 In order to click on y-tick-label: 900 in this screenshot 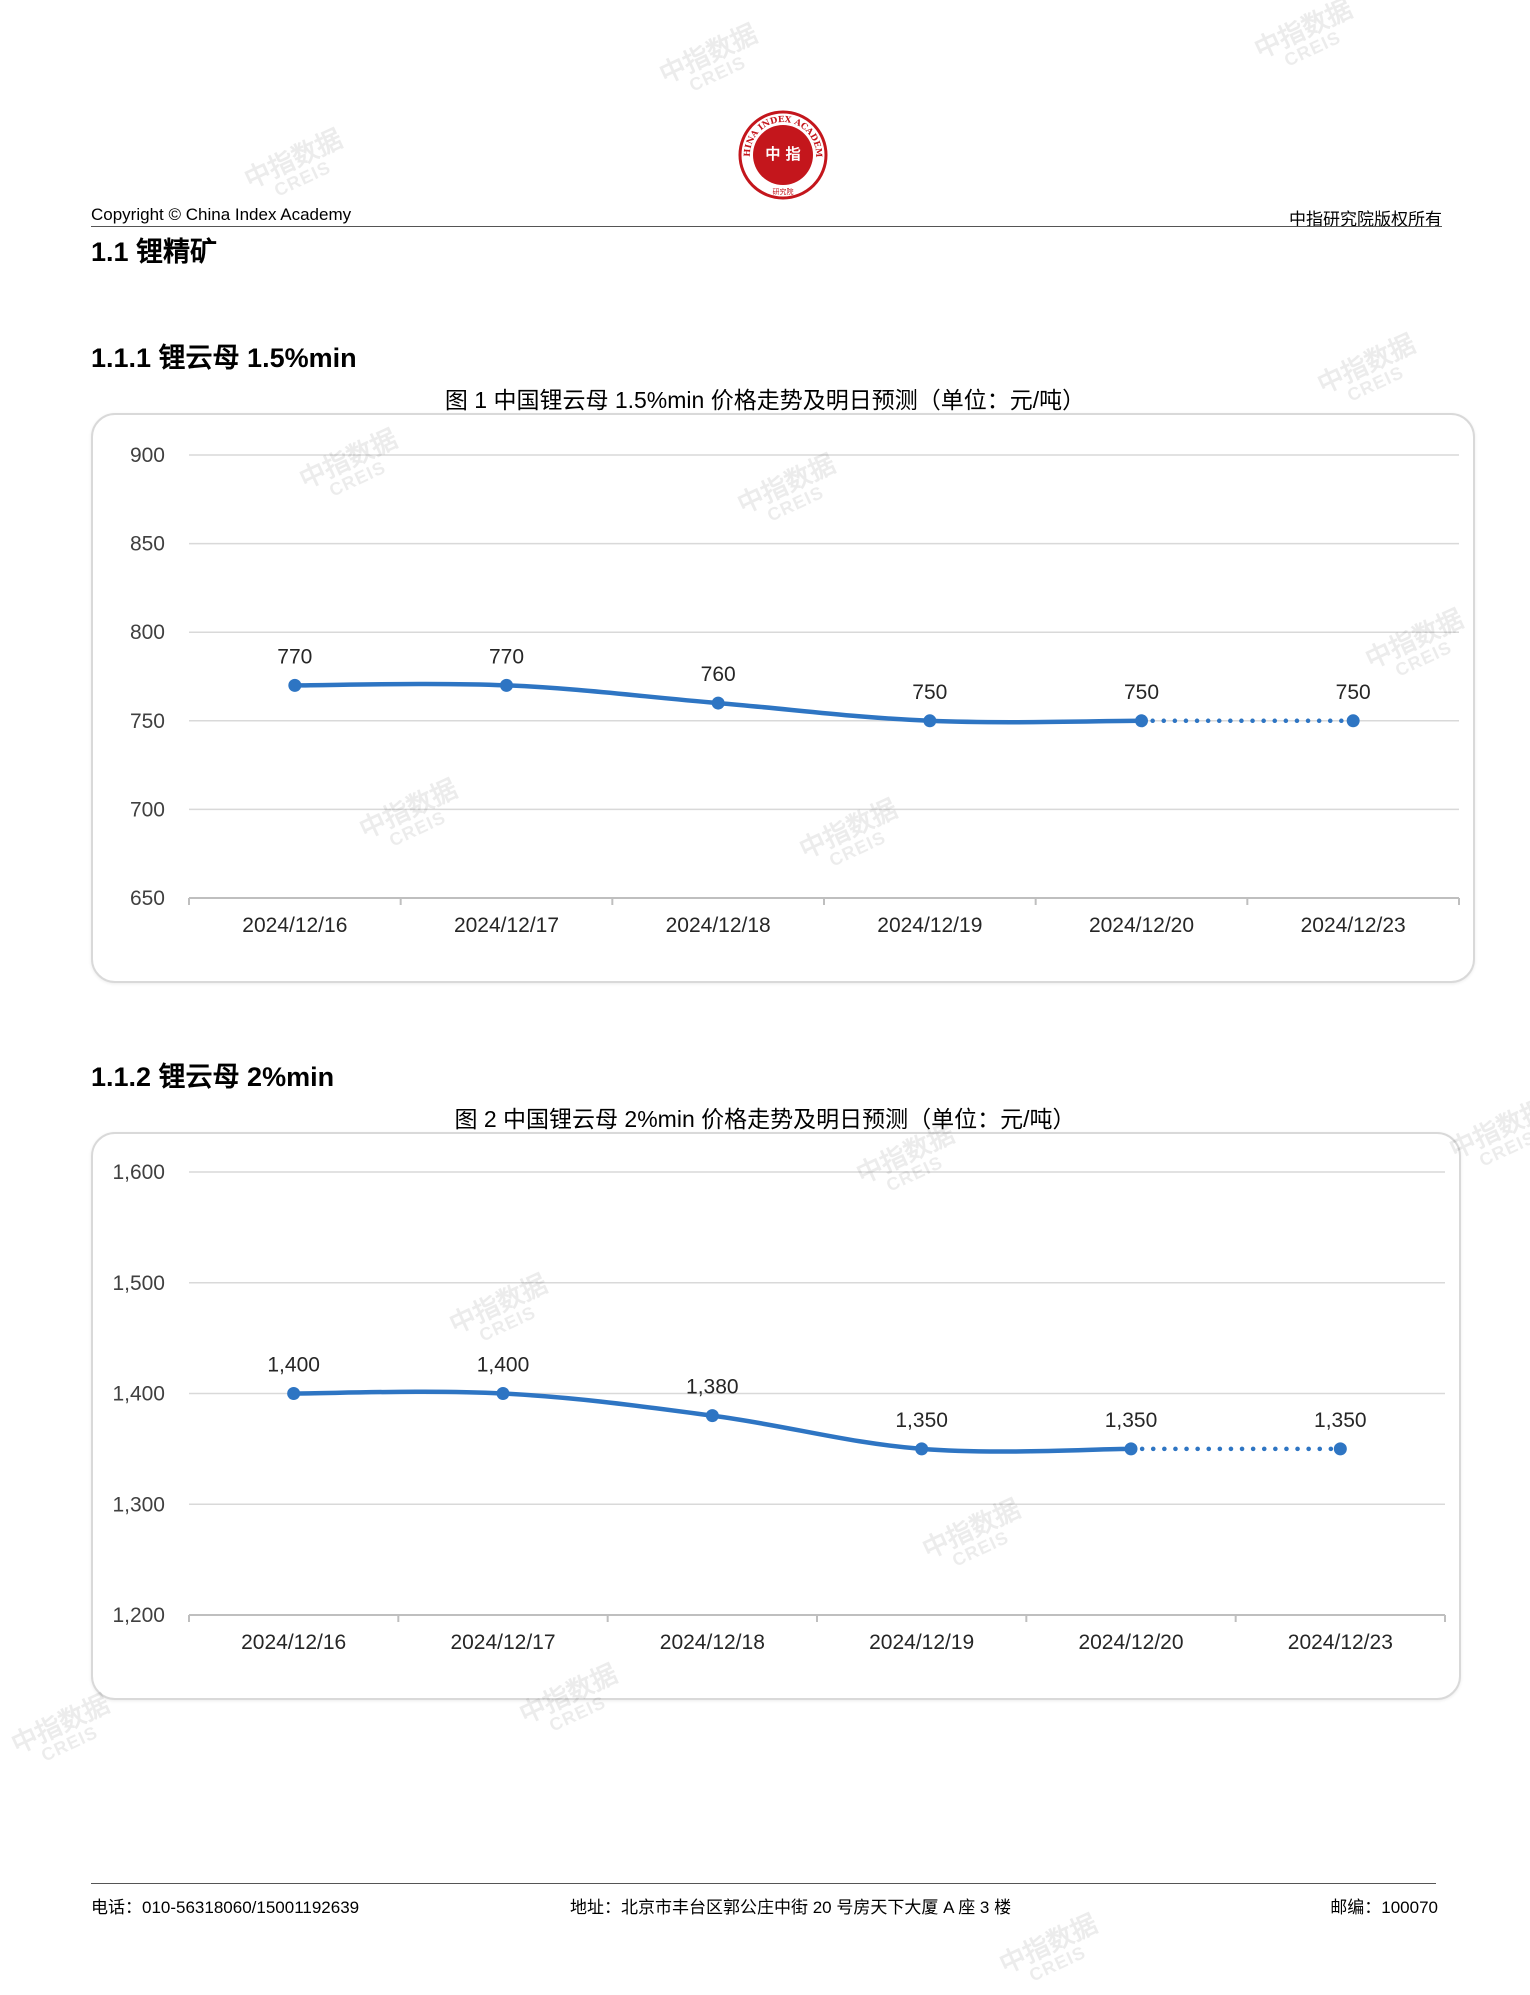, I will do `click(147, 455)`.